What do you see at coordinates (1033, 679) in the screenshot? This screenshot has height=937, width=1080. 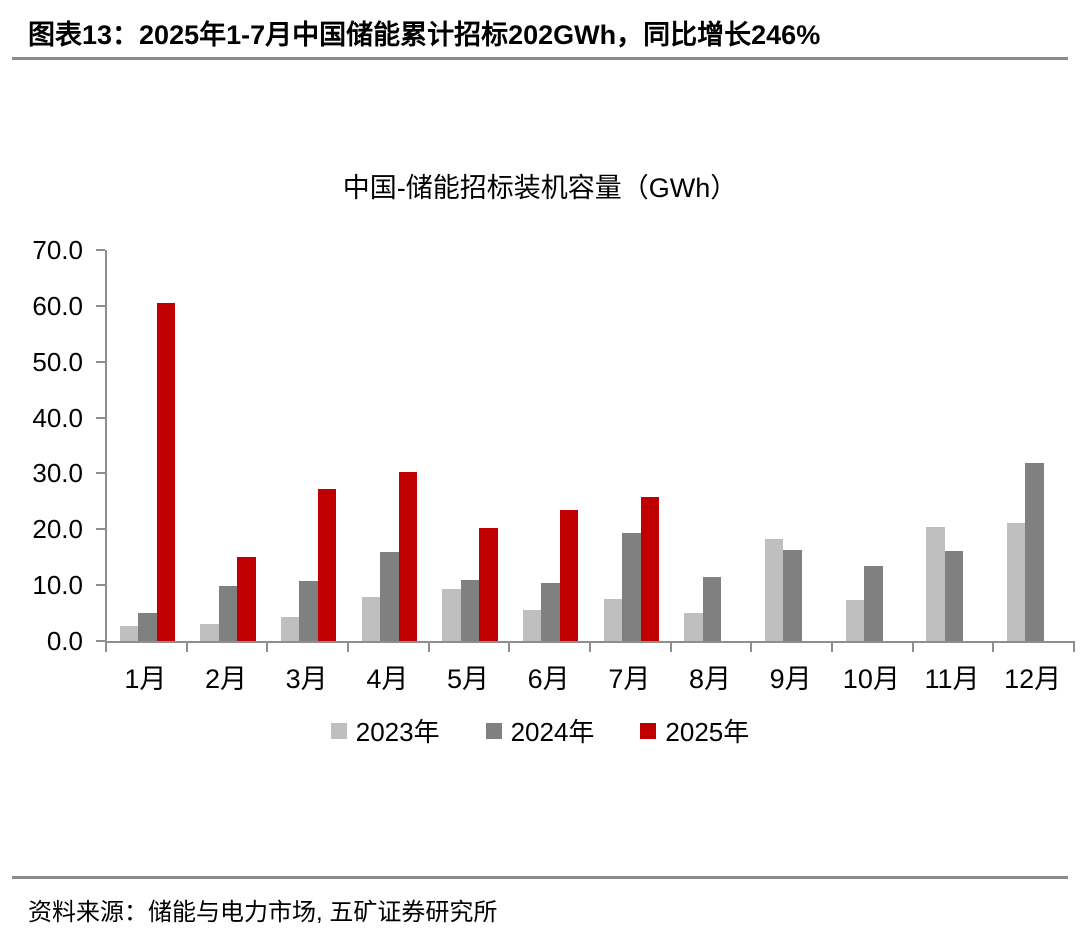 I see `x-tick-label: 12月` at bounding box center [1033, 679].